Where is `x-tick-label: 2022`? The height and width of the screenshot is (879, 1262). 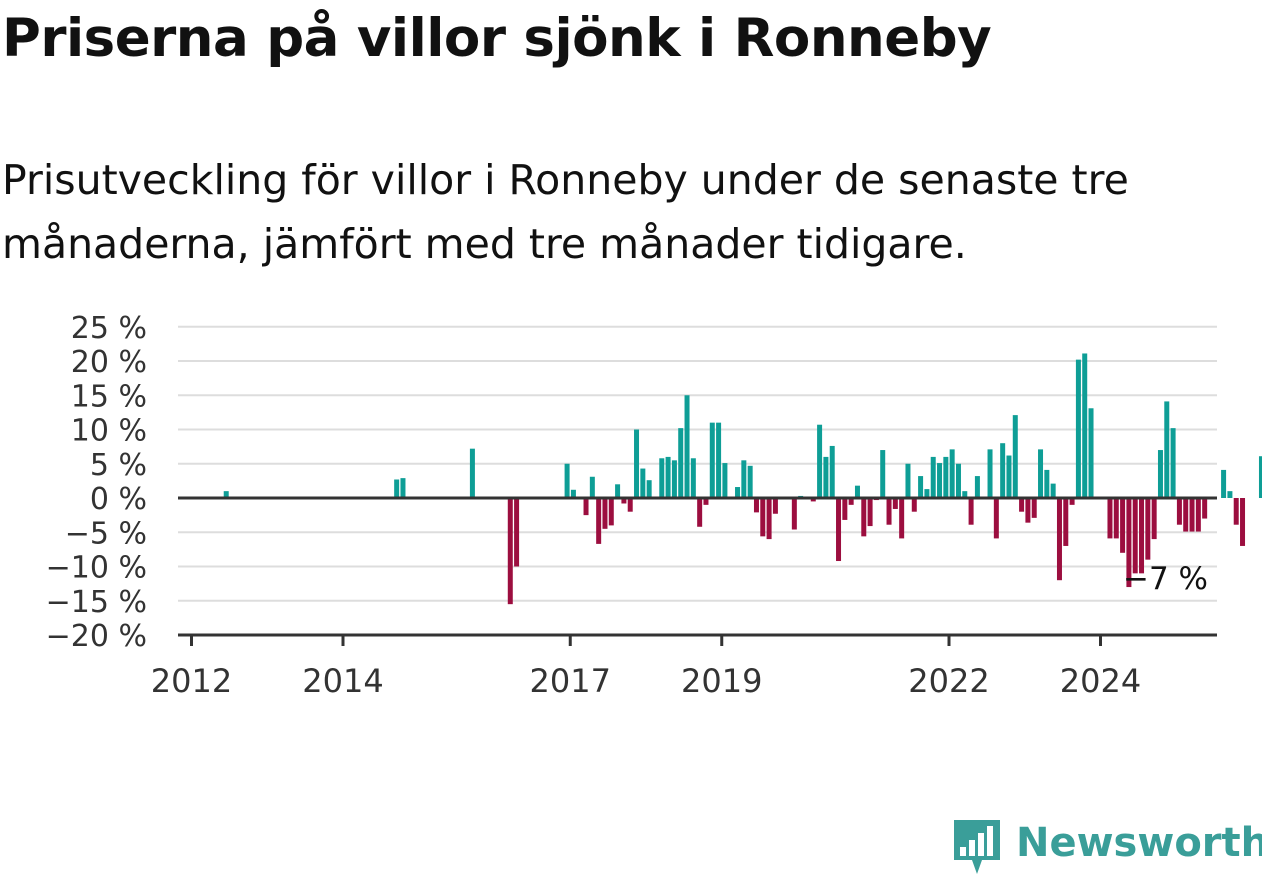
x-tick-label: 2022 is located at coordinates (948, 681).